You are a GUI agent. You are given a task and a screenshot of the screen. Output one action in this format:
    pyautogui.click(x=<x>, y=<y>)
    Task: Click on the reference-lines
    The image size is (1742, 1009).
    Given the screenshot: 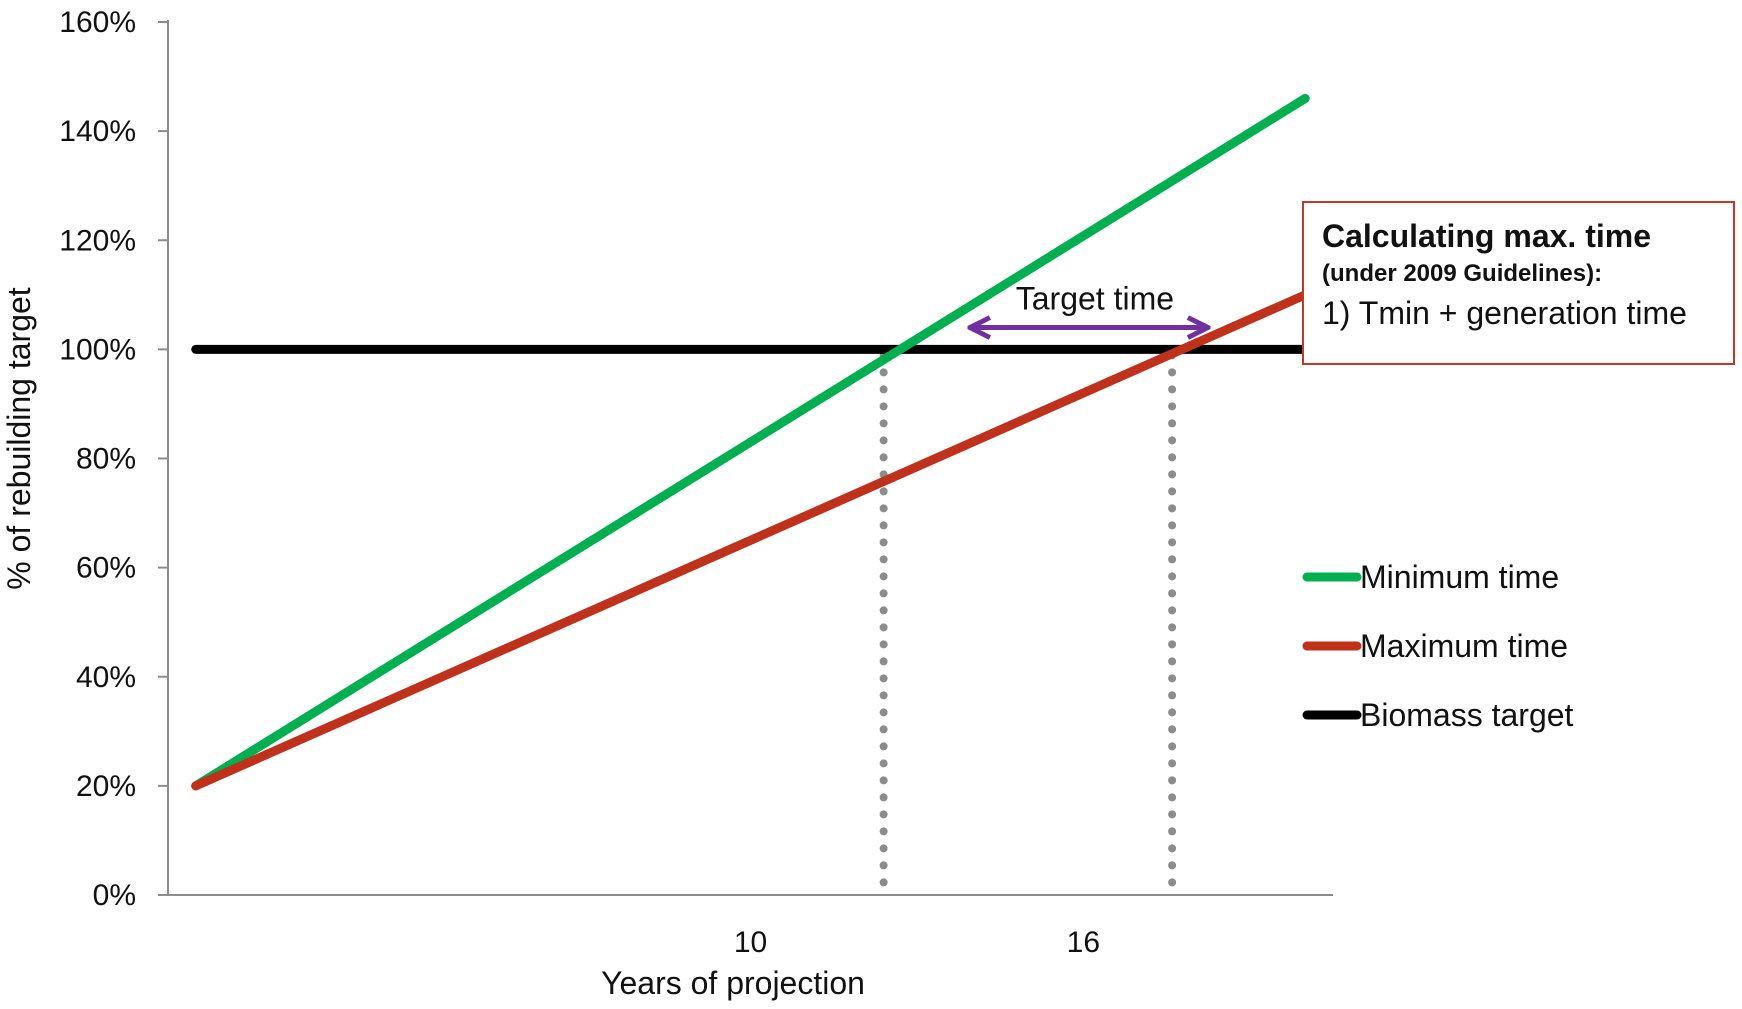 What is the action you would take?
    pyautogui.click(x=1028, y=625)
    